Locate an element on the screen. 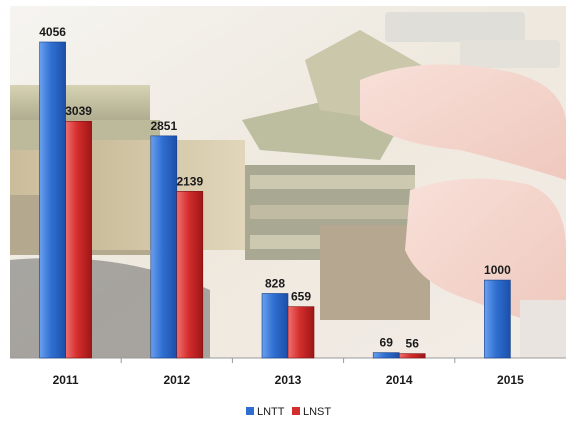  x-tick-label-2011: 2011 is located at coordinates (66, 380).